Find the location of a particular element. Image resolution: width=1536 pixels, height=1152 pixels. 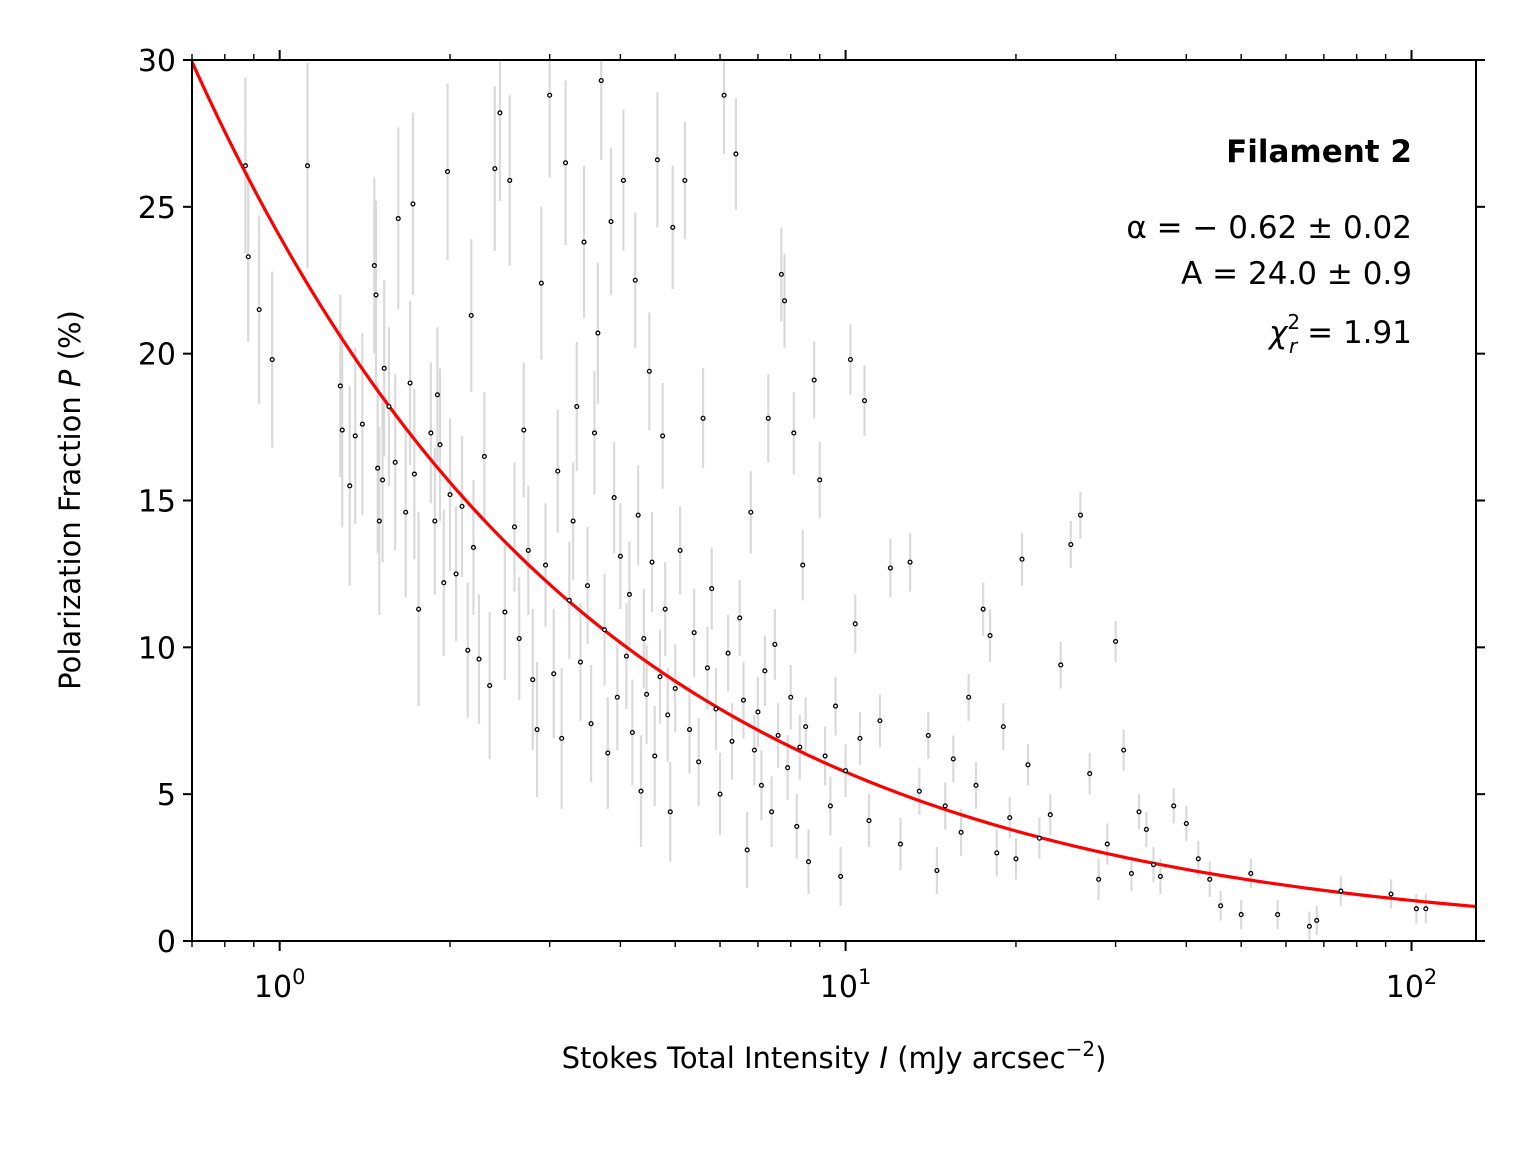

annotation-chi2-value: = 1.91 is located at coordinates (1354, 333).